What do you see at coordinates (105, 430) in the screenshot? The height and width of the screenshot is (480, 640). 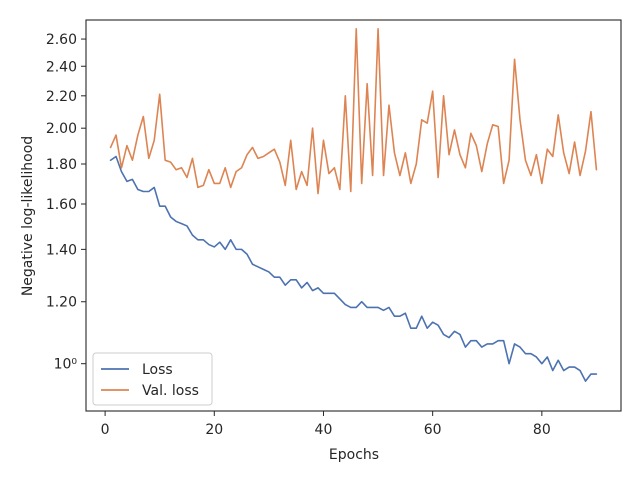 I see `x-tick-label-0: 0` at bounding box center [105, 430].